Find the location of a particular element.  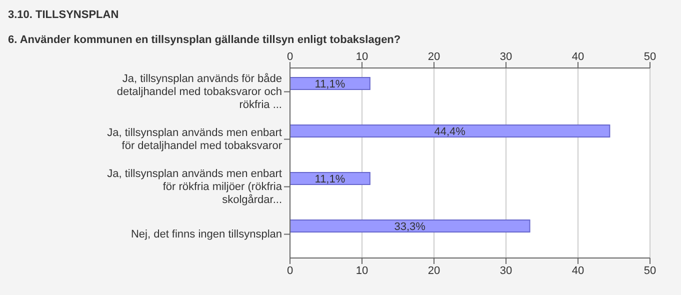

text: 3.10. TILLSYNSPLAN is located at coordinates (63, 15).